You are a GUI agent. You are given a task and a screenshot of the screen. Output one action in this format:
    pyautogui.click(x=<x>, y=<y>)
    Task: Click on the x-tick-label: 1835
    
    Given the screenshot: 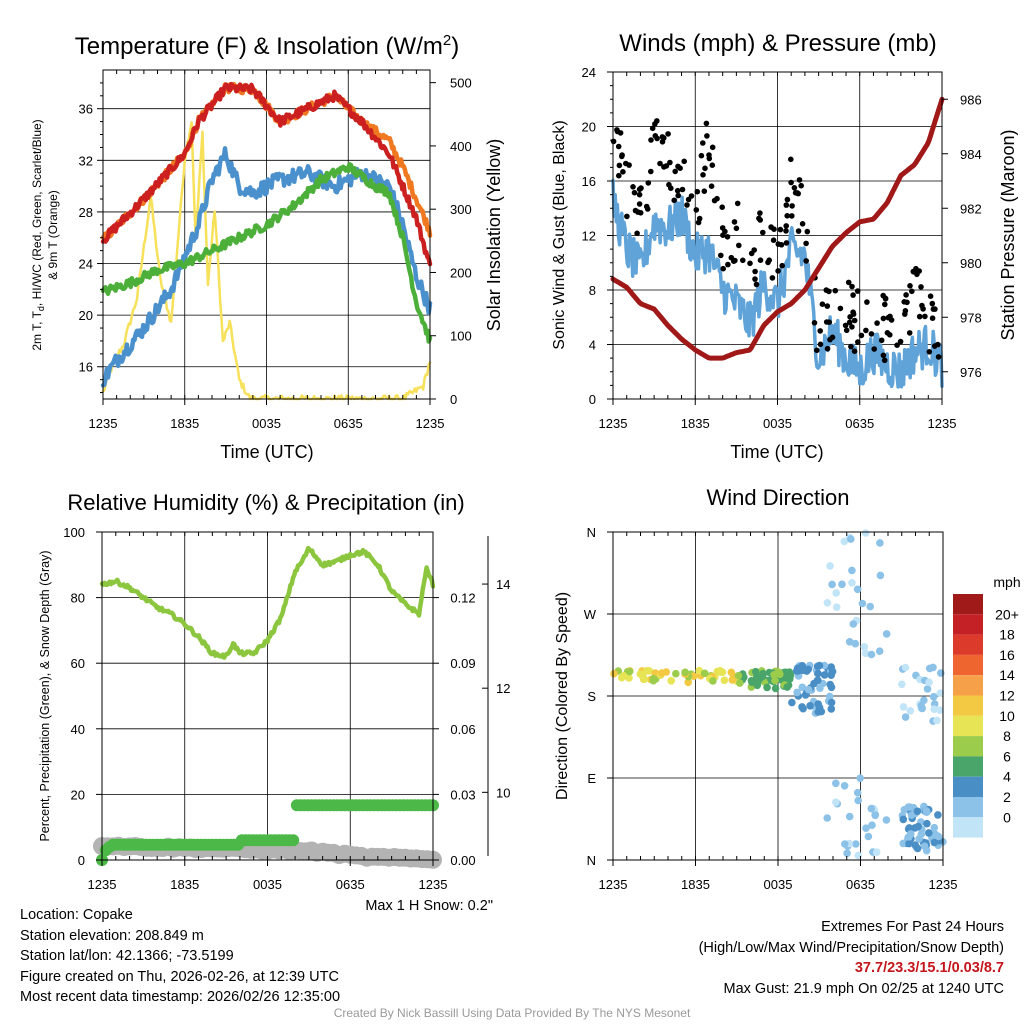 What is the action you would take?
    pyautogui.click(x=184, y=423)
    